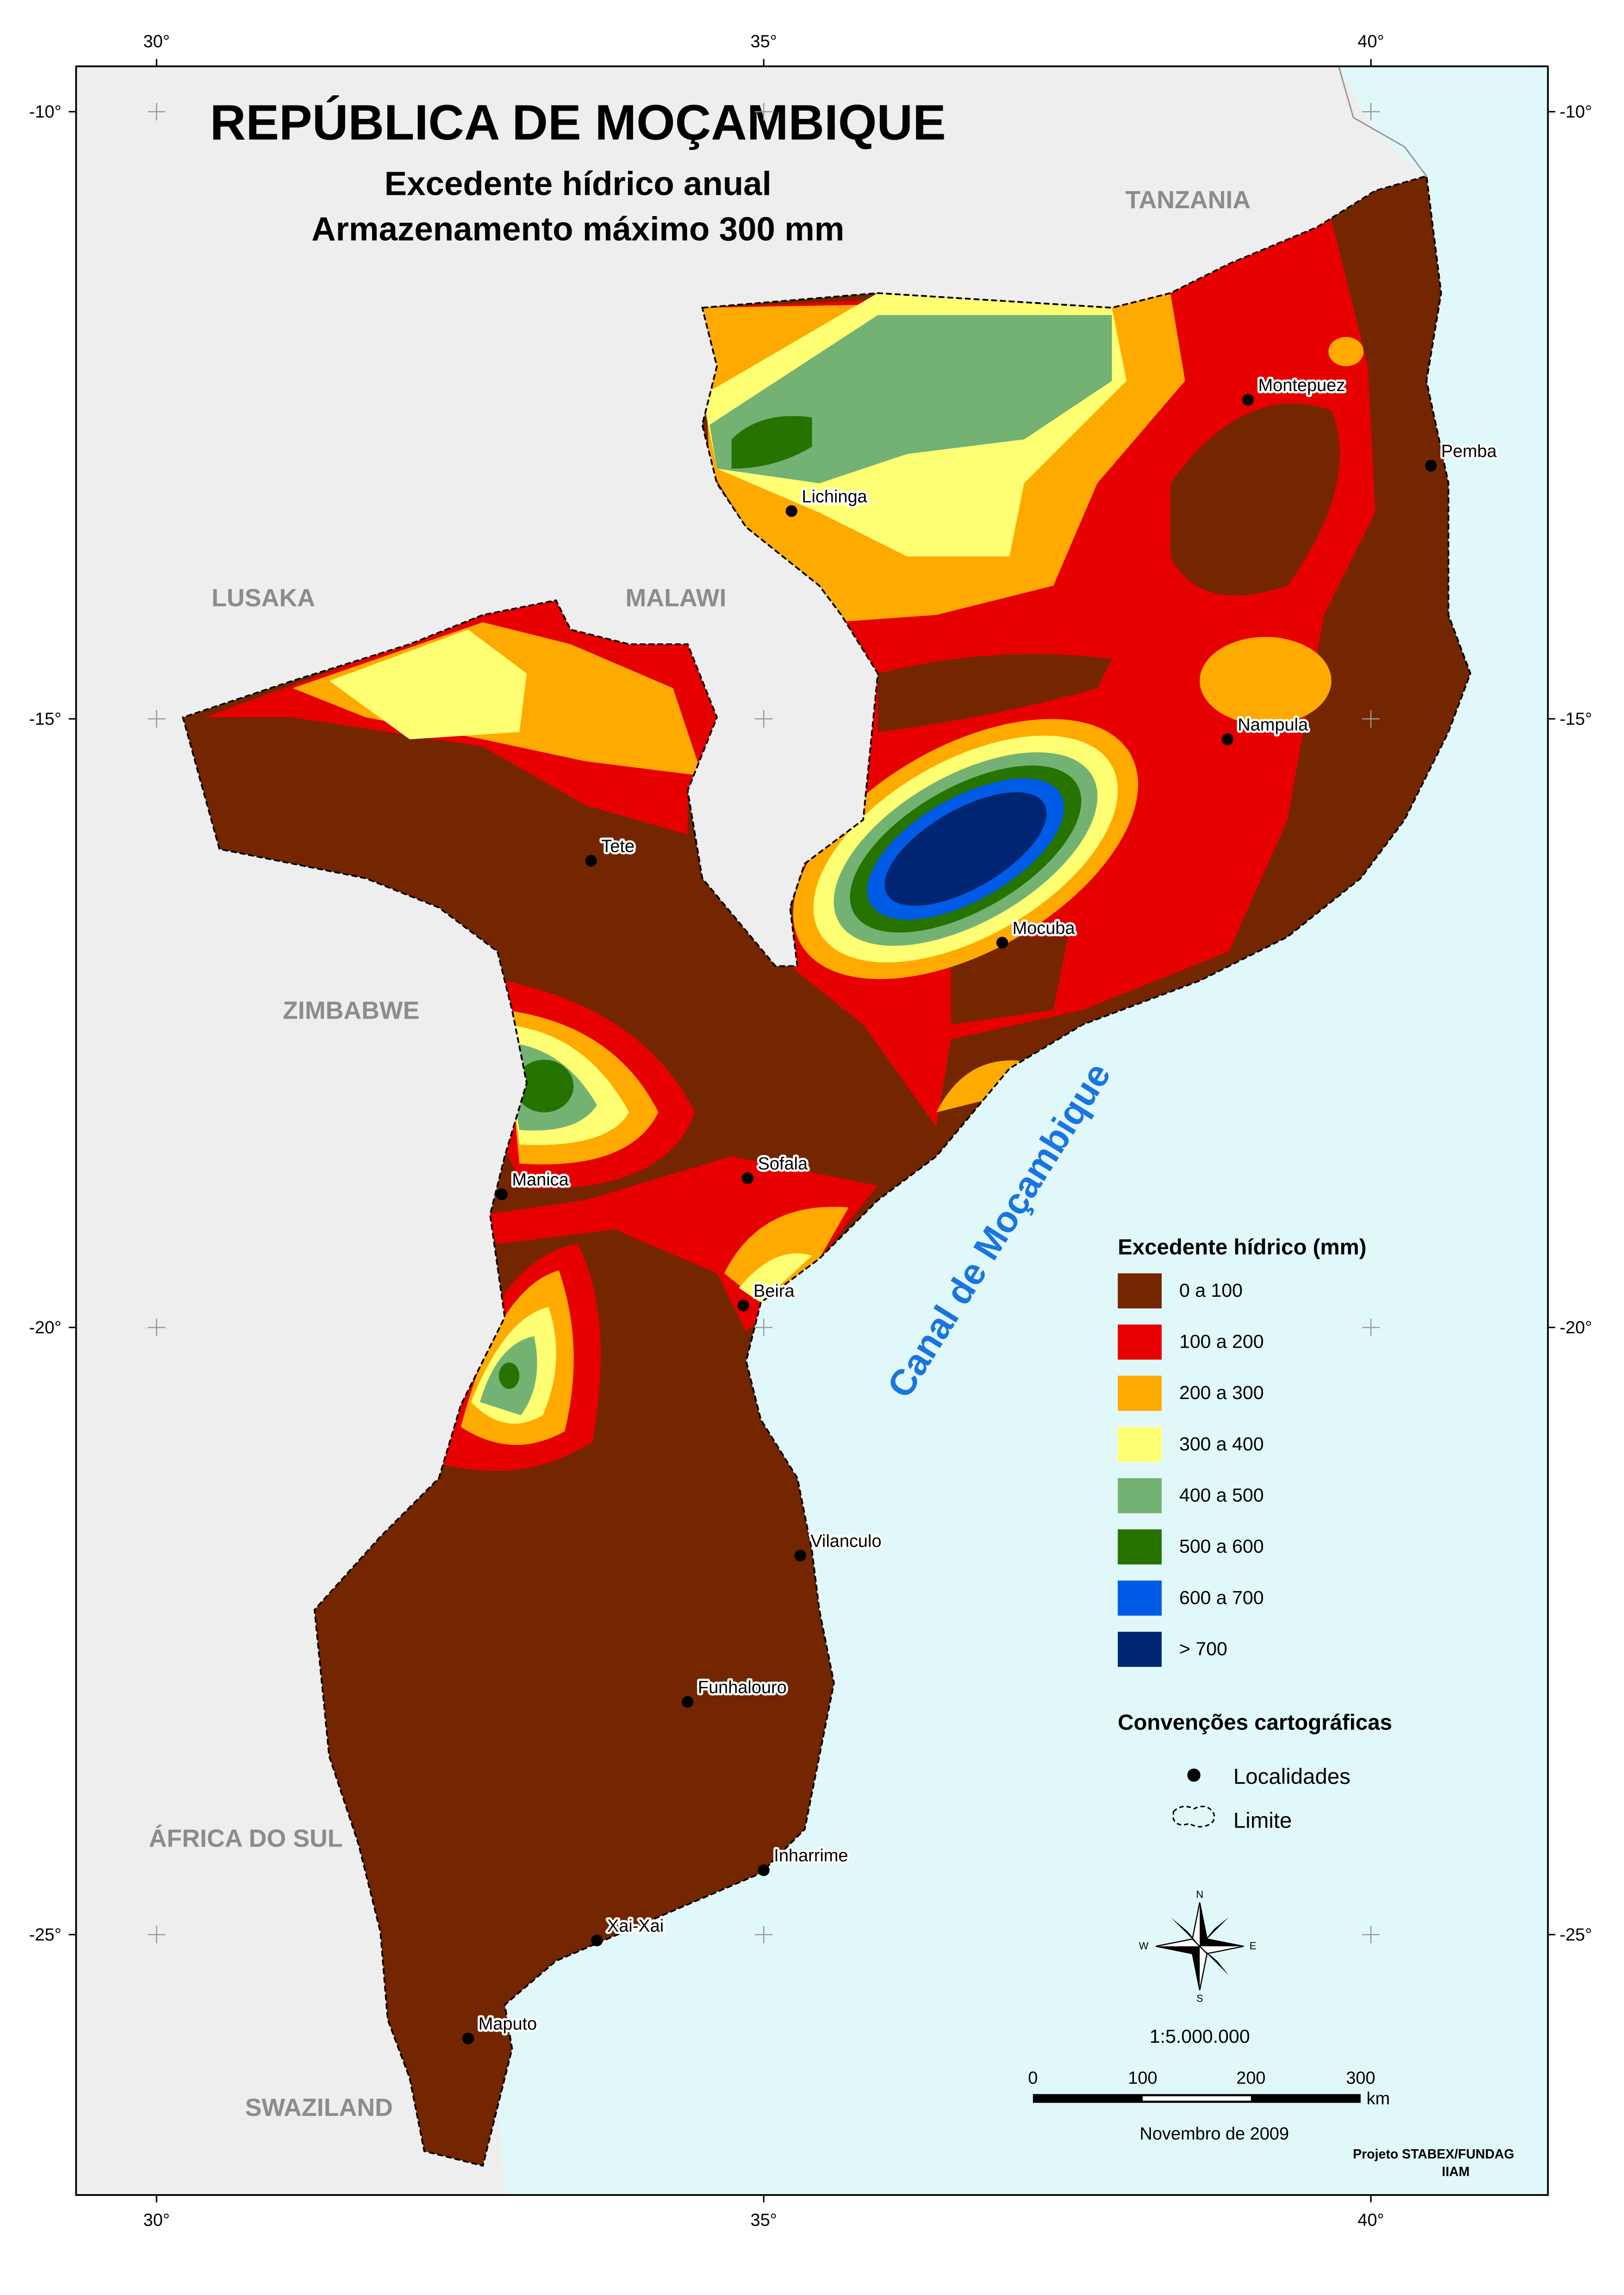 This screenshot has height=2295, width=1624. What do you see at coordinates (1221, 1341) in the screenshot?
I see `legend-label: 100 a 200` at bounding box center [1221, 1341].